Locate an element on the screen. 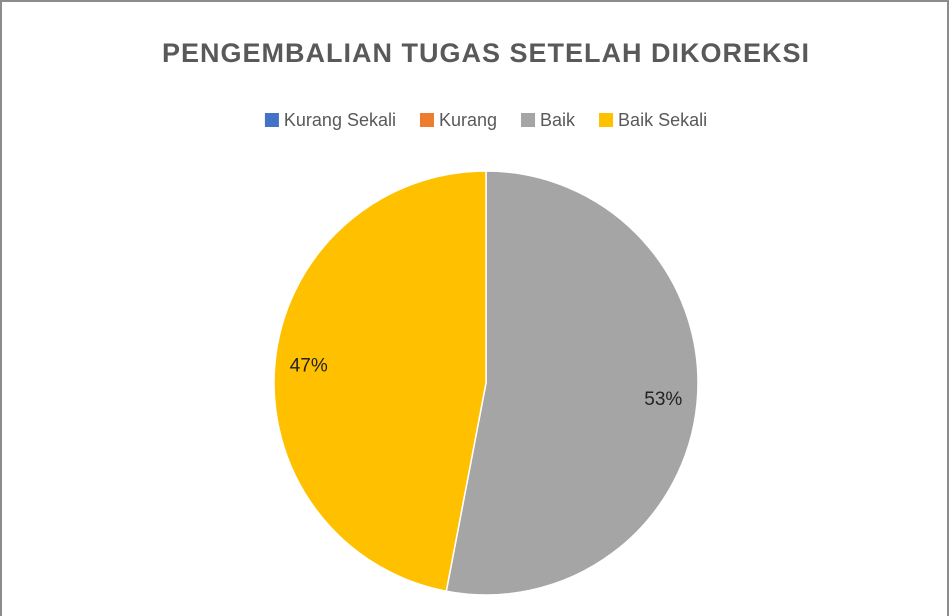 The height and width of the screenshot is (616, 949). legend-label: Baik Sekali is located at coordinates (662, 120).